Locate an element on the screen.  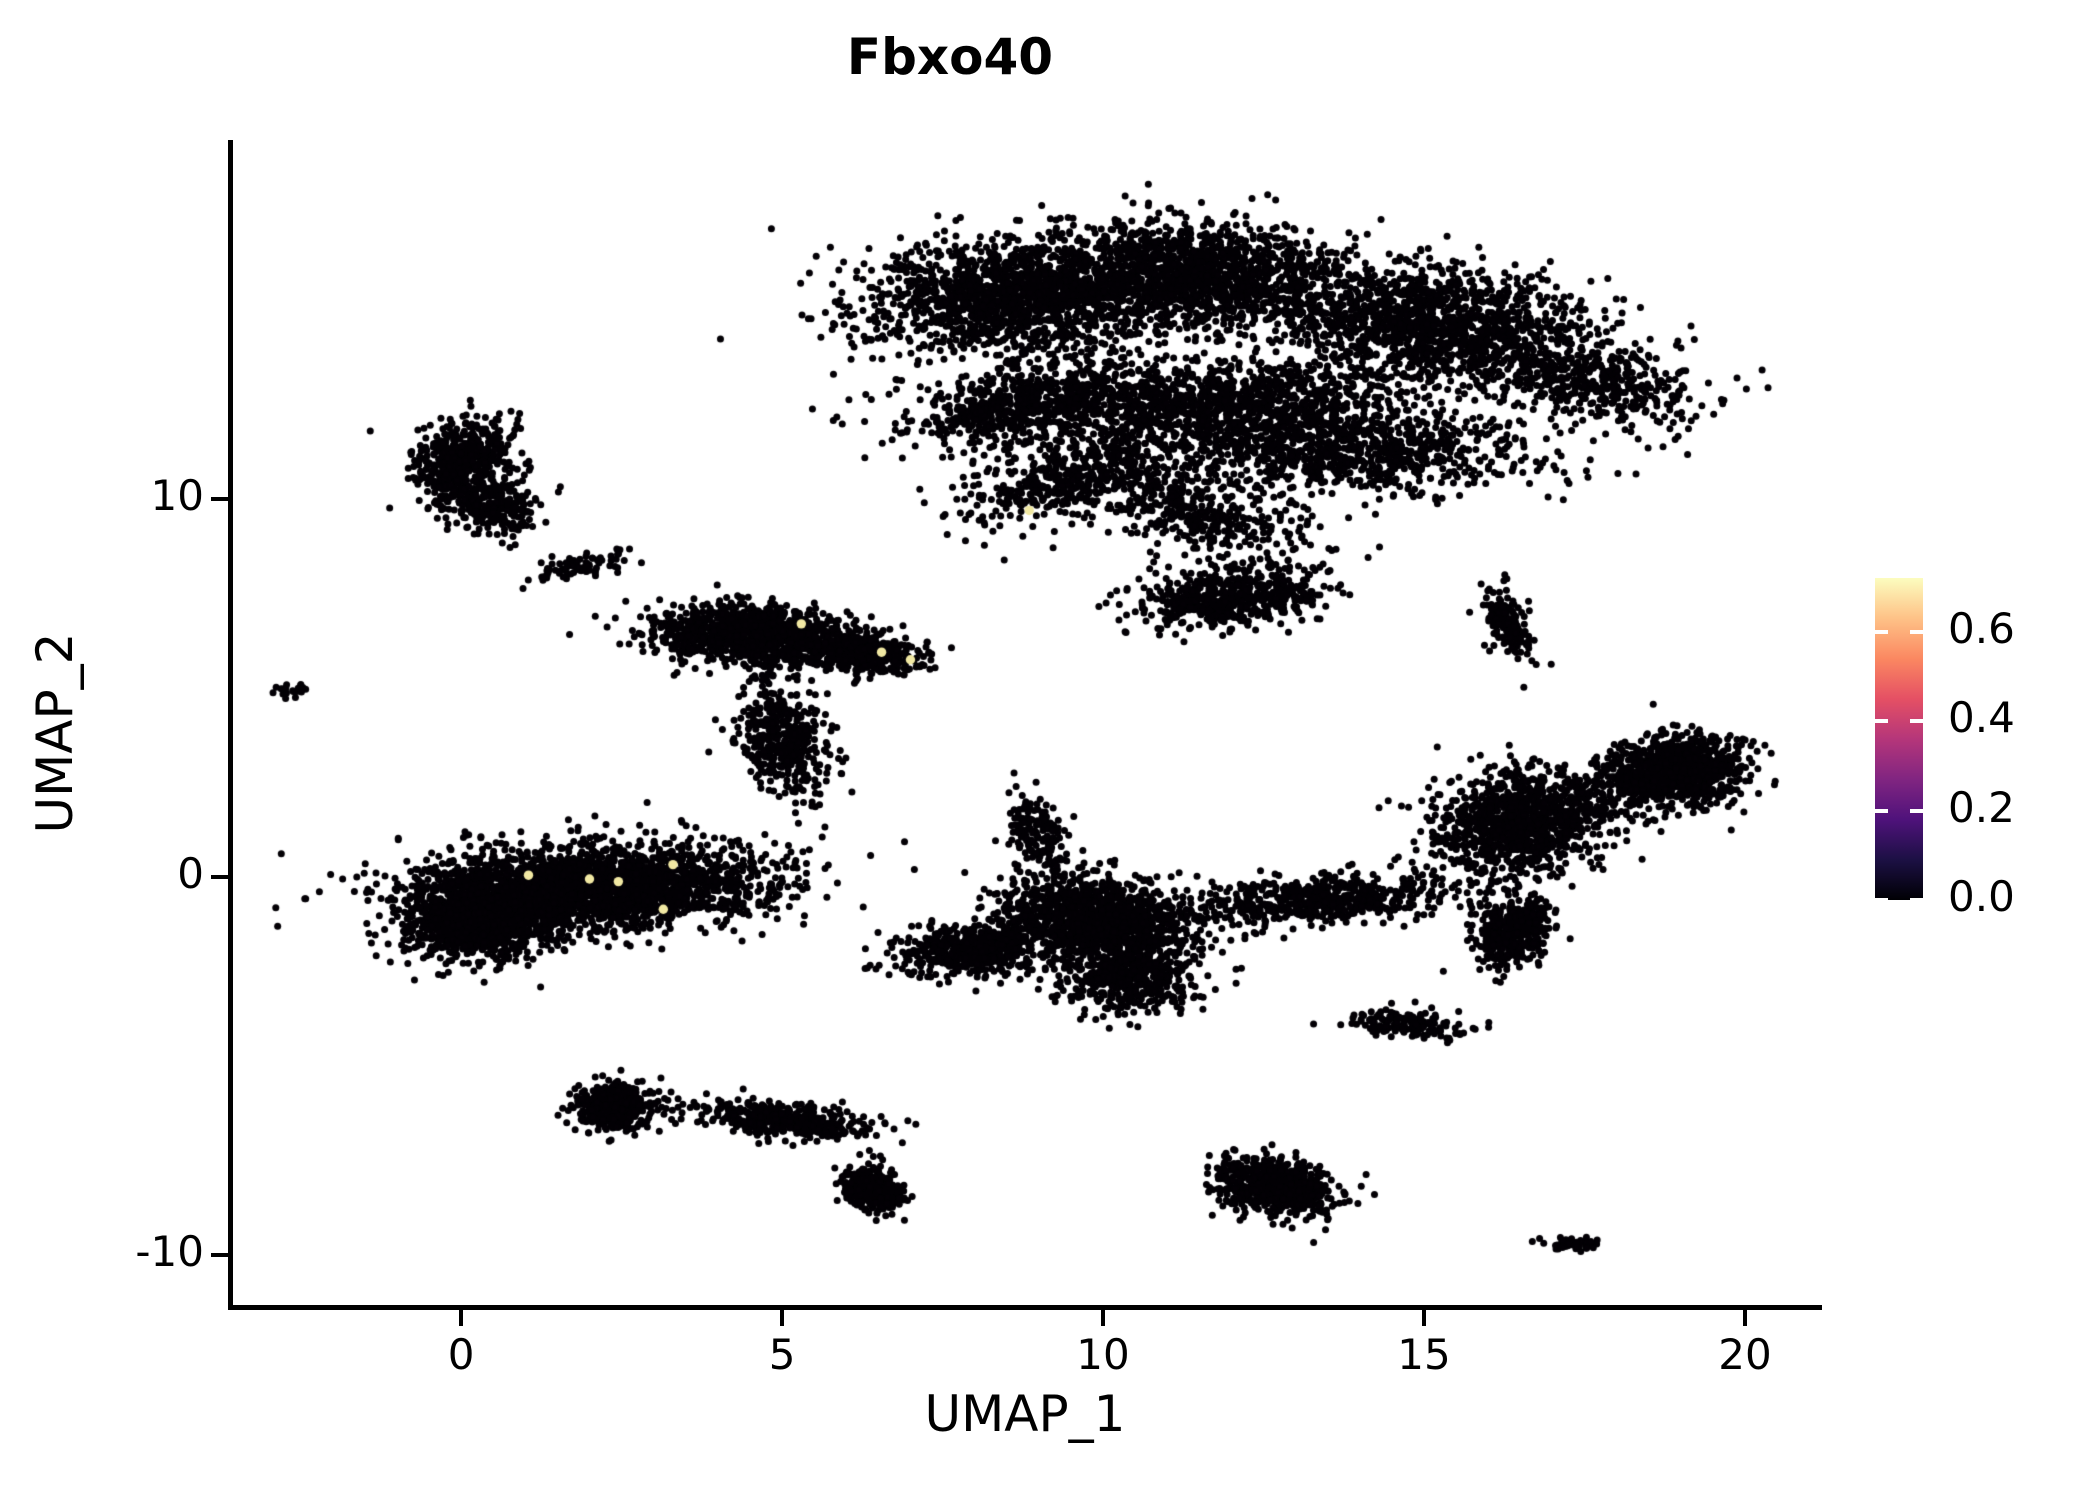
x-tick-label: 5 is located at coordinates (782, 1354).